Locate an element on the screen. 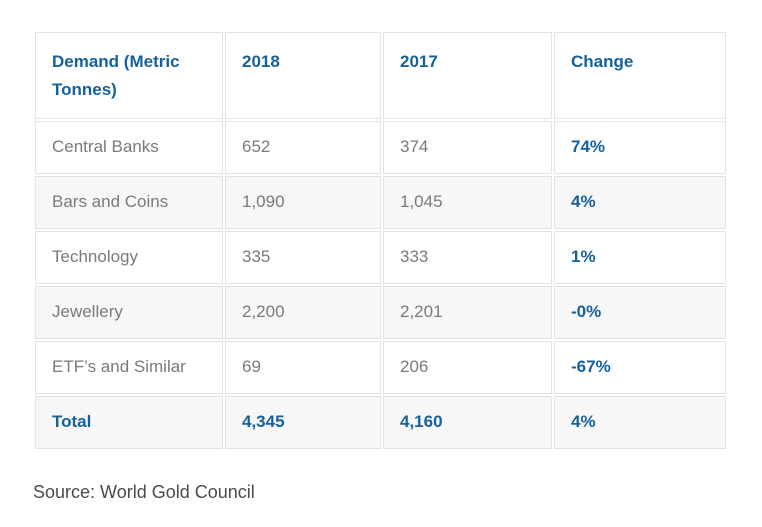  table-row-etfs-and-similar: ETF’s and Similar 69 206 -67% is located at coordinates (380, 367).